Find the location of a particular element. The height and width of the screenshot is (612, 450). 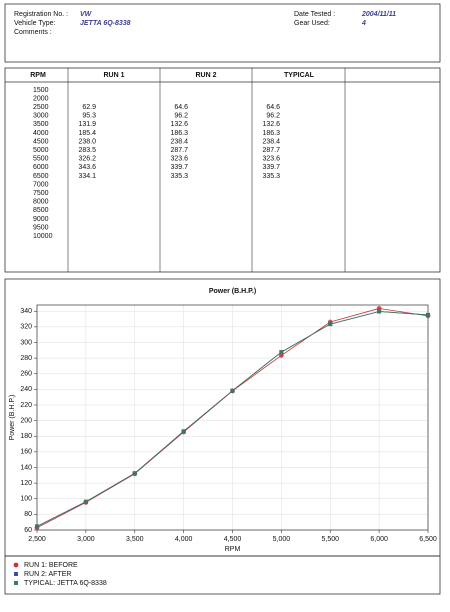

chart-title: Power (B.H.P.) is located at coordinates (232, 291).